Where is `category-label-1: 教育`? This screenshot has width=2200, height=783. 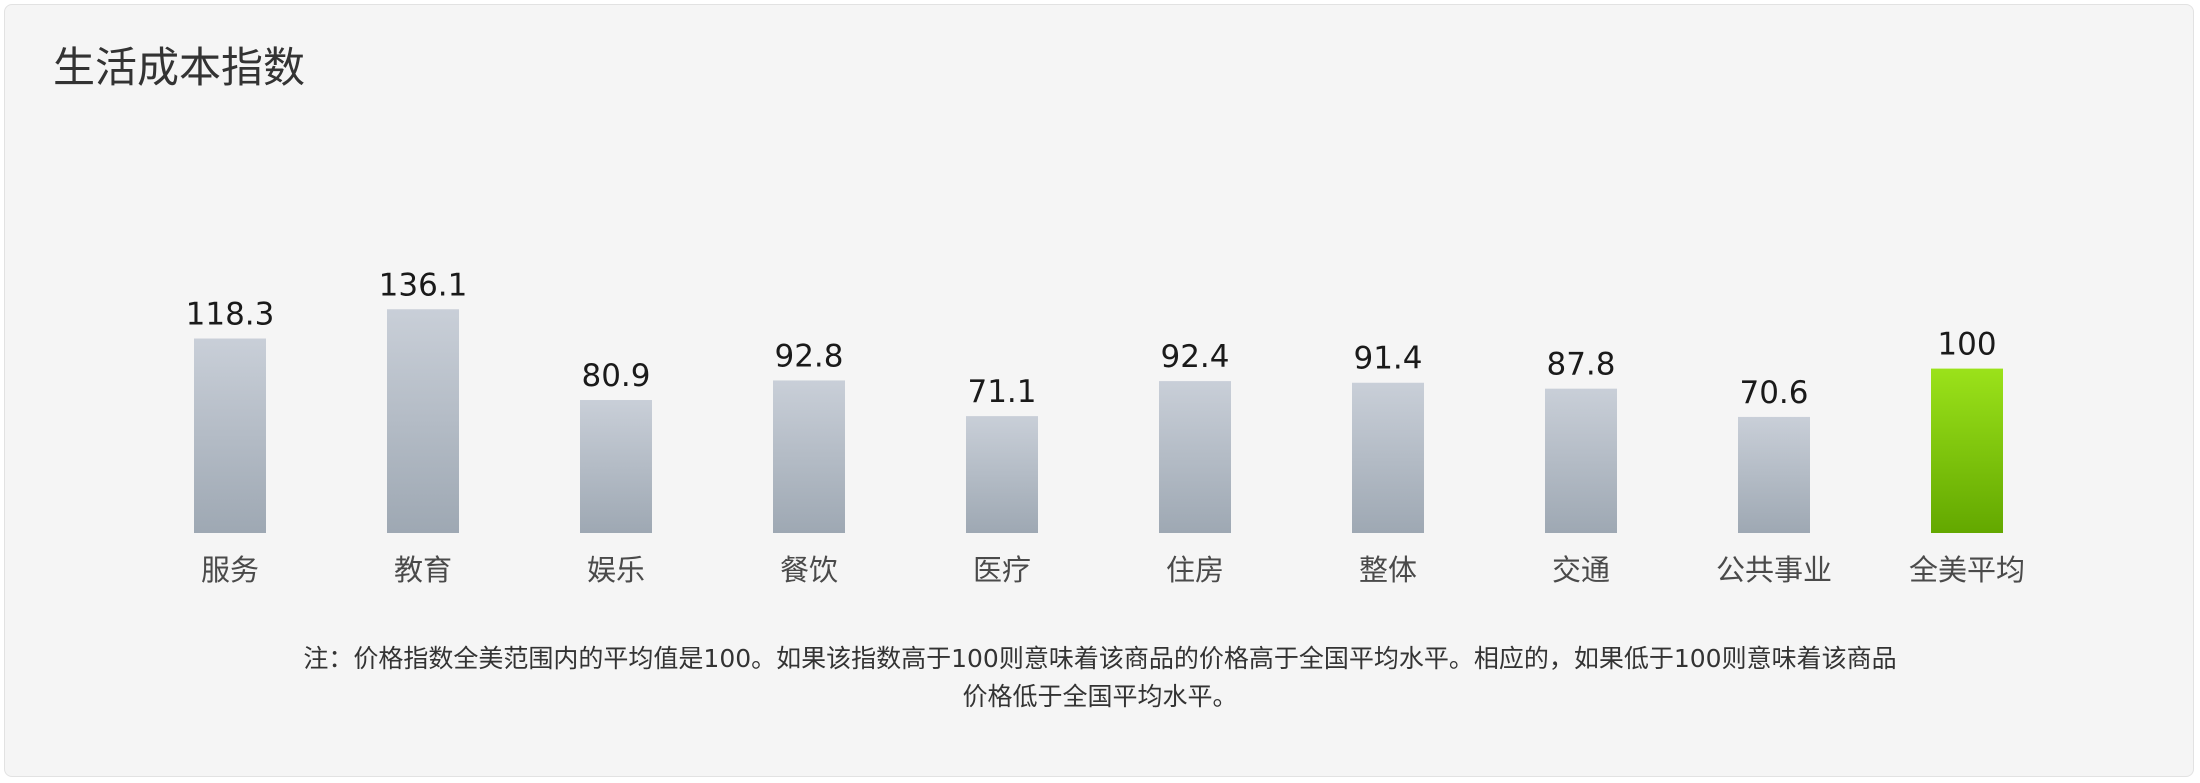 category-label-1: 教育 is located at coordinates (423, 570).